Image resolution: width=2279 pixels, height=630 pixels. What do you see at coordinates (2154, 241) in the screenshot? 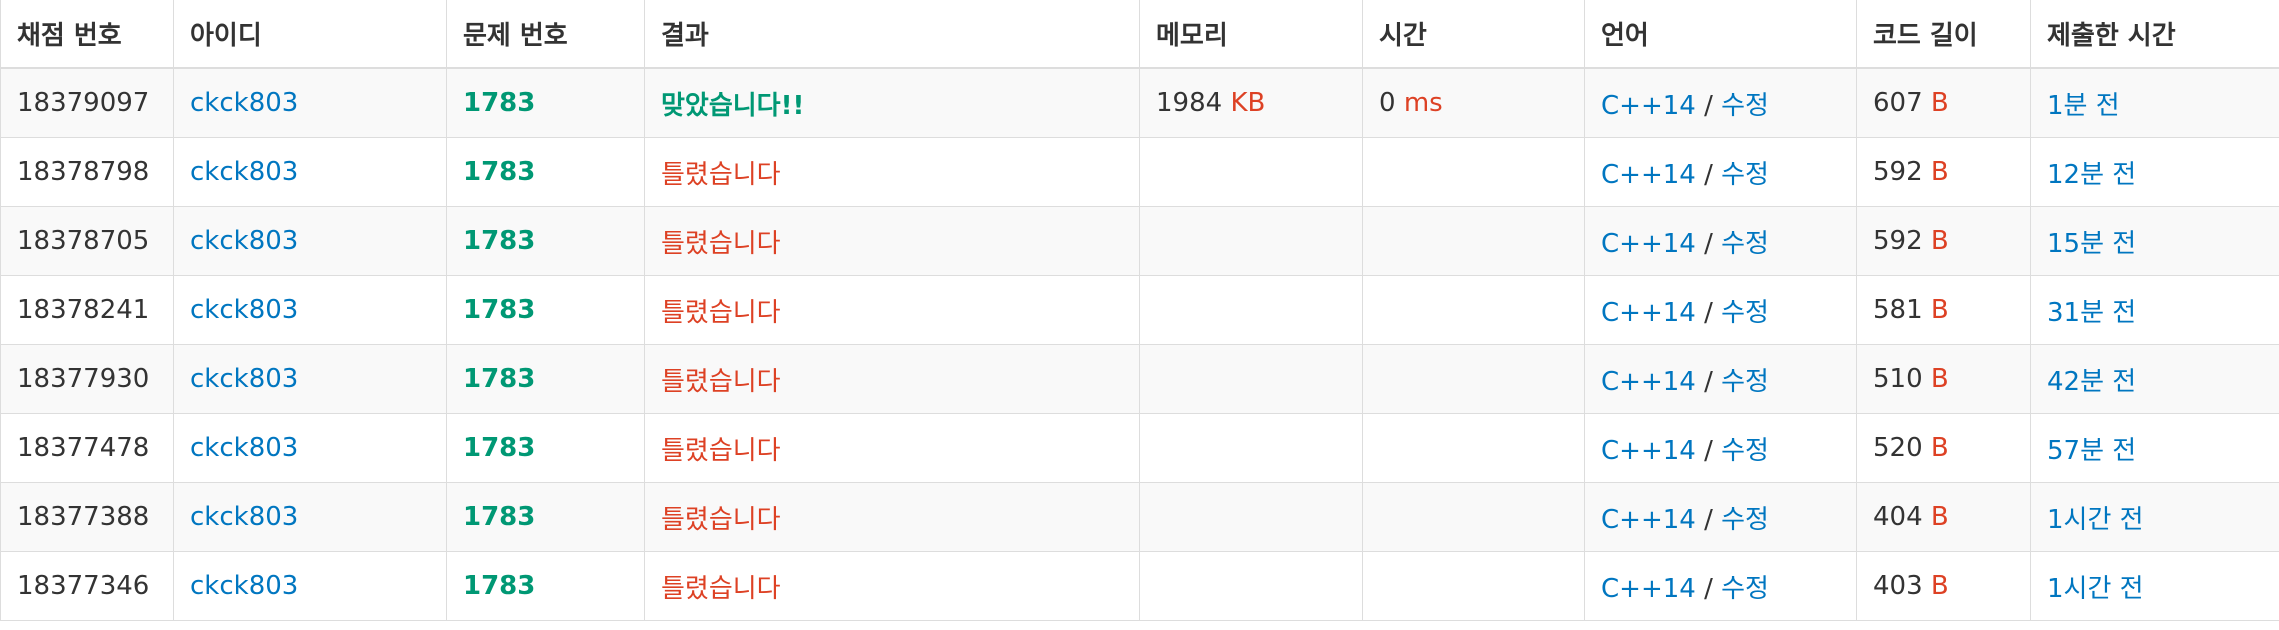
I see `submitted-at-cell: 15분 전` at bounding box center [2154, 241].